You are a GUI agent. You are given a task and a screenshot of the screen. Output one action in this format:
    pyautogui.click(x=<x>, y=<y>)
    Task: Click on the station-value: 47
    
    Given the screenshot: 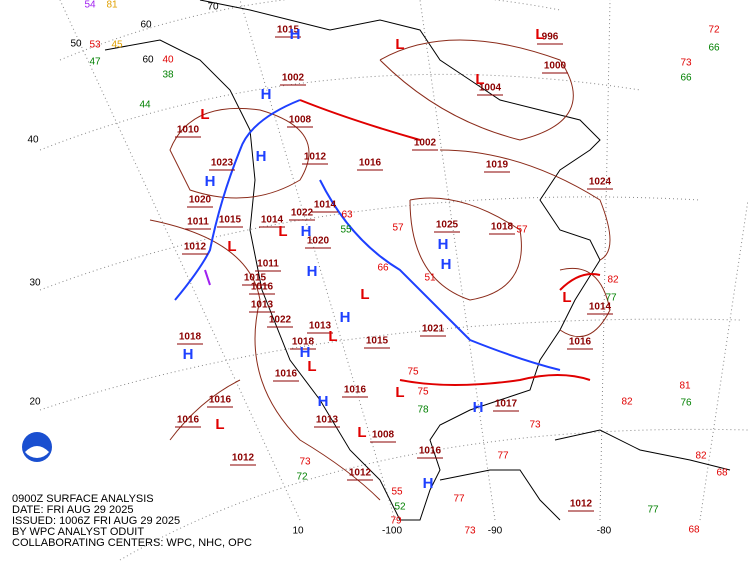 What is the action you would take?
    pyautogui.click(x=95, y=62)
    